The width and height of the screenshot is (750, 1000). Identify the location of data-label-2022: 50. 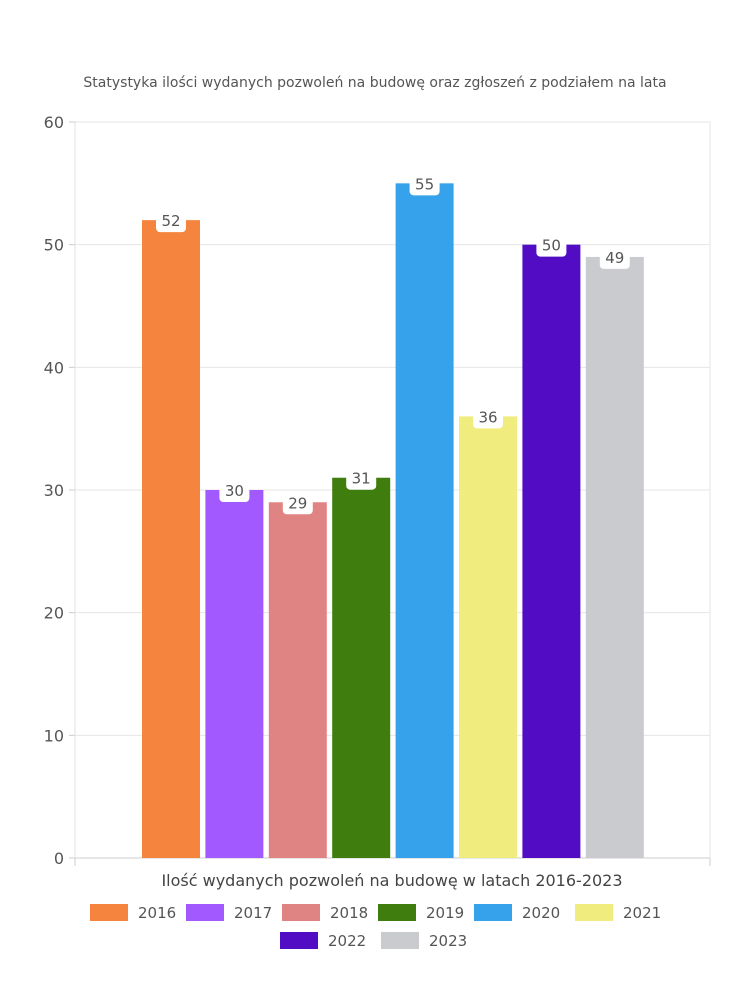
(551, 246).